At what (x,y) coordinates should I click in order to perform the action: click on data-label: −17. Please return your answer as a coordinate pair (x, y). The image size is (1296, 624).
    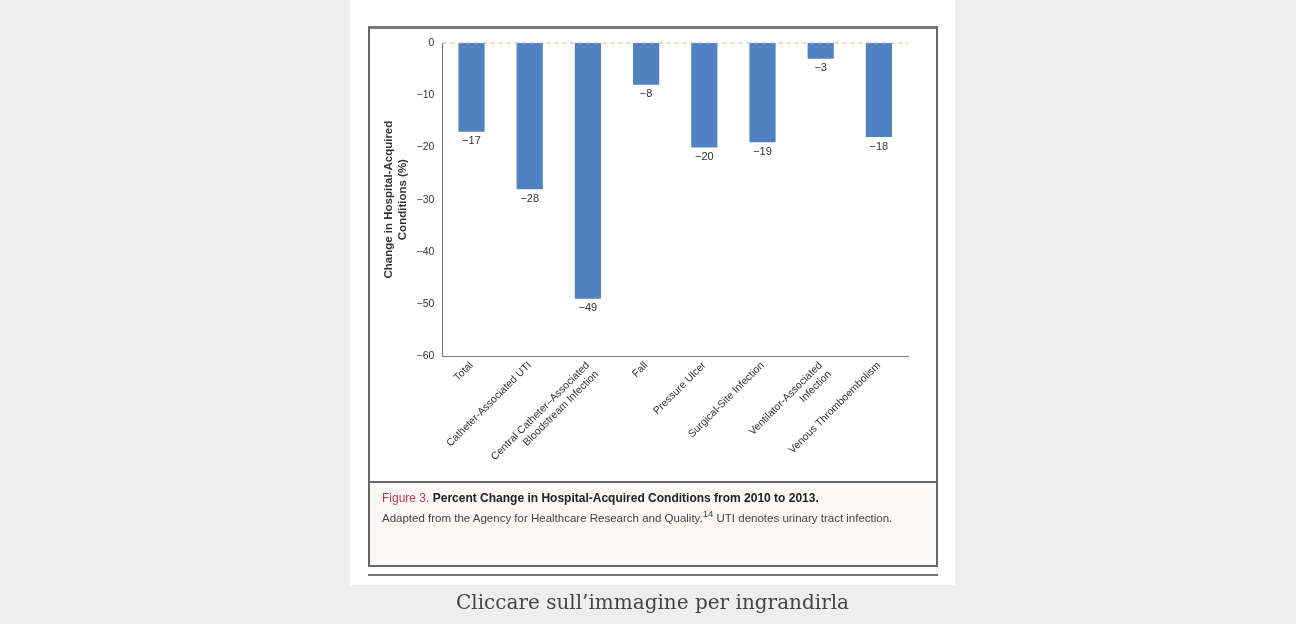
    Looking at the image, I should click on (471, 140).